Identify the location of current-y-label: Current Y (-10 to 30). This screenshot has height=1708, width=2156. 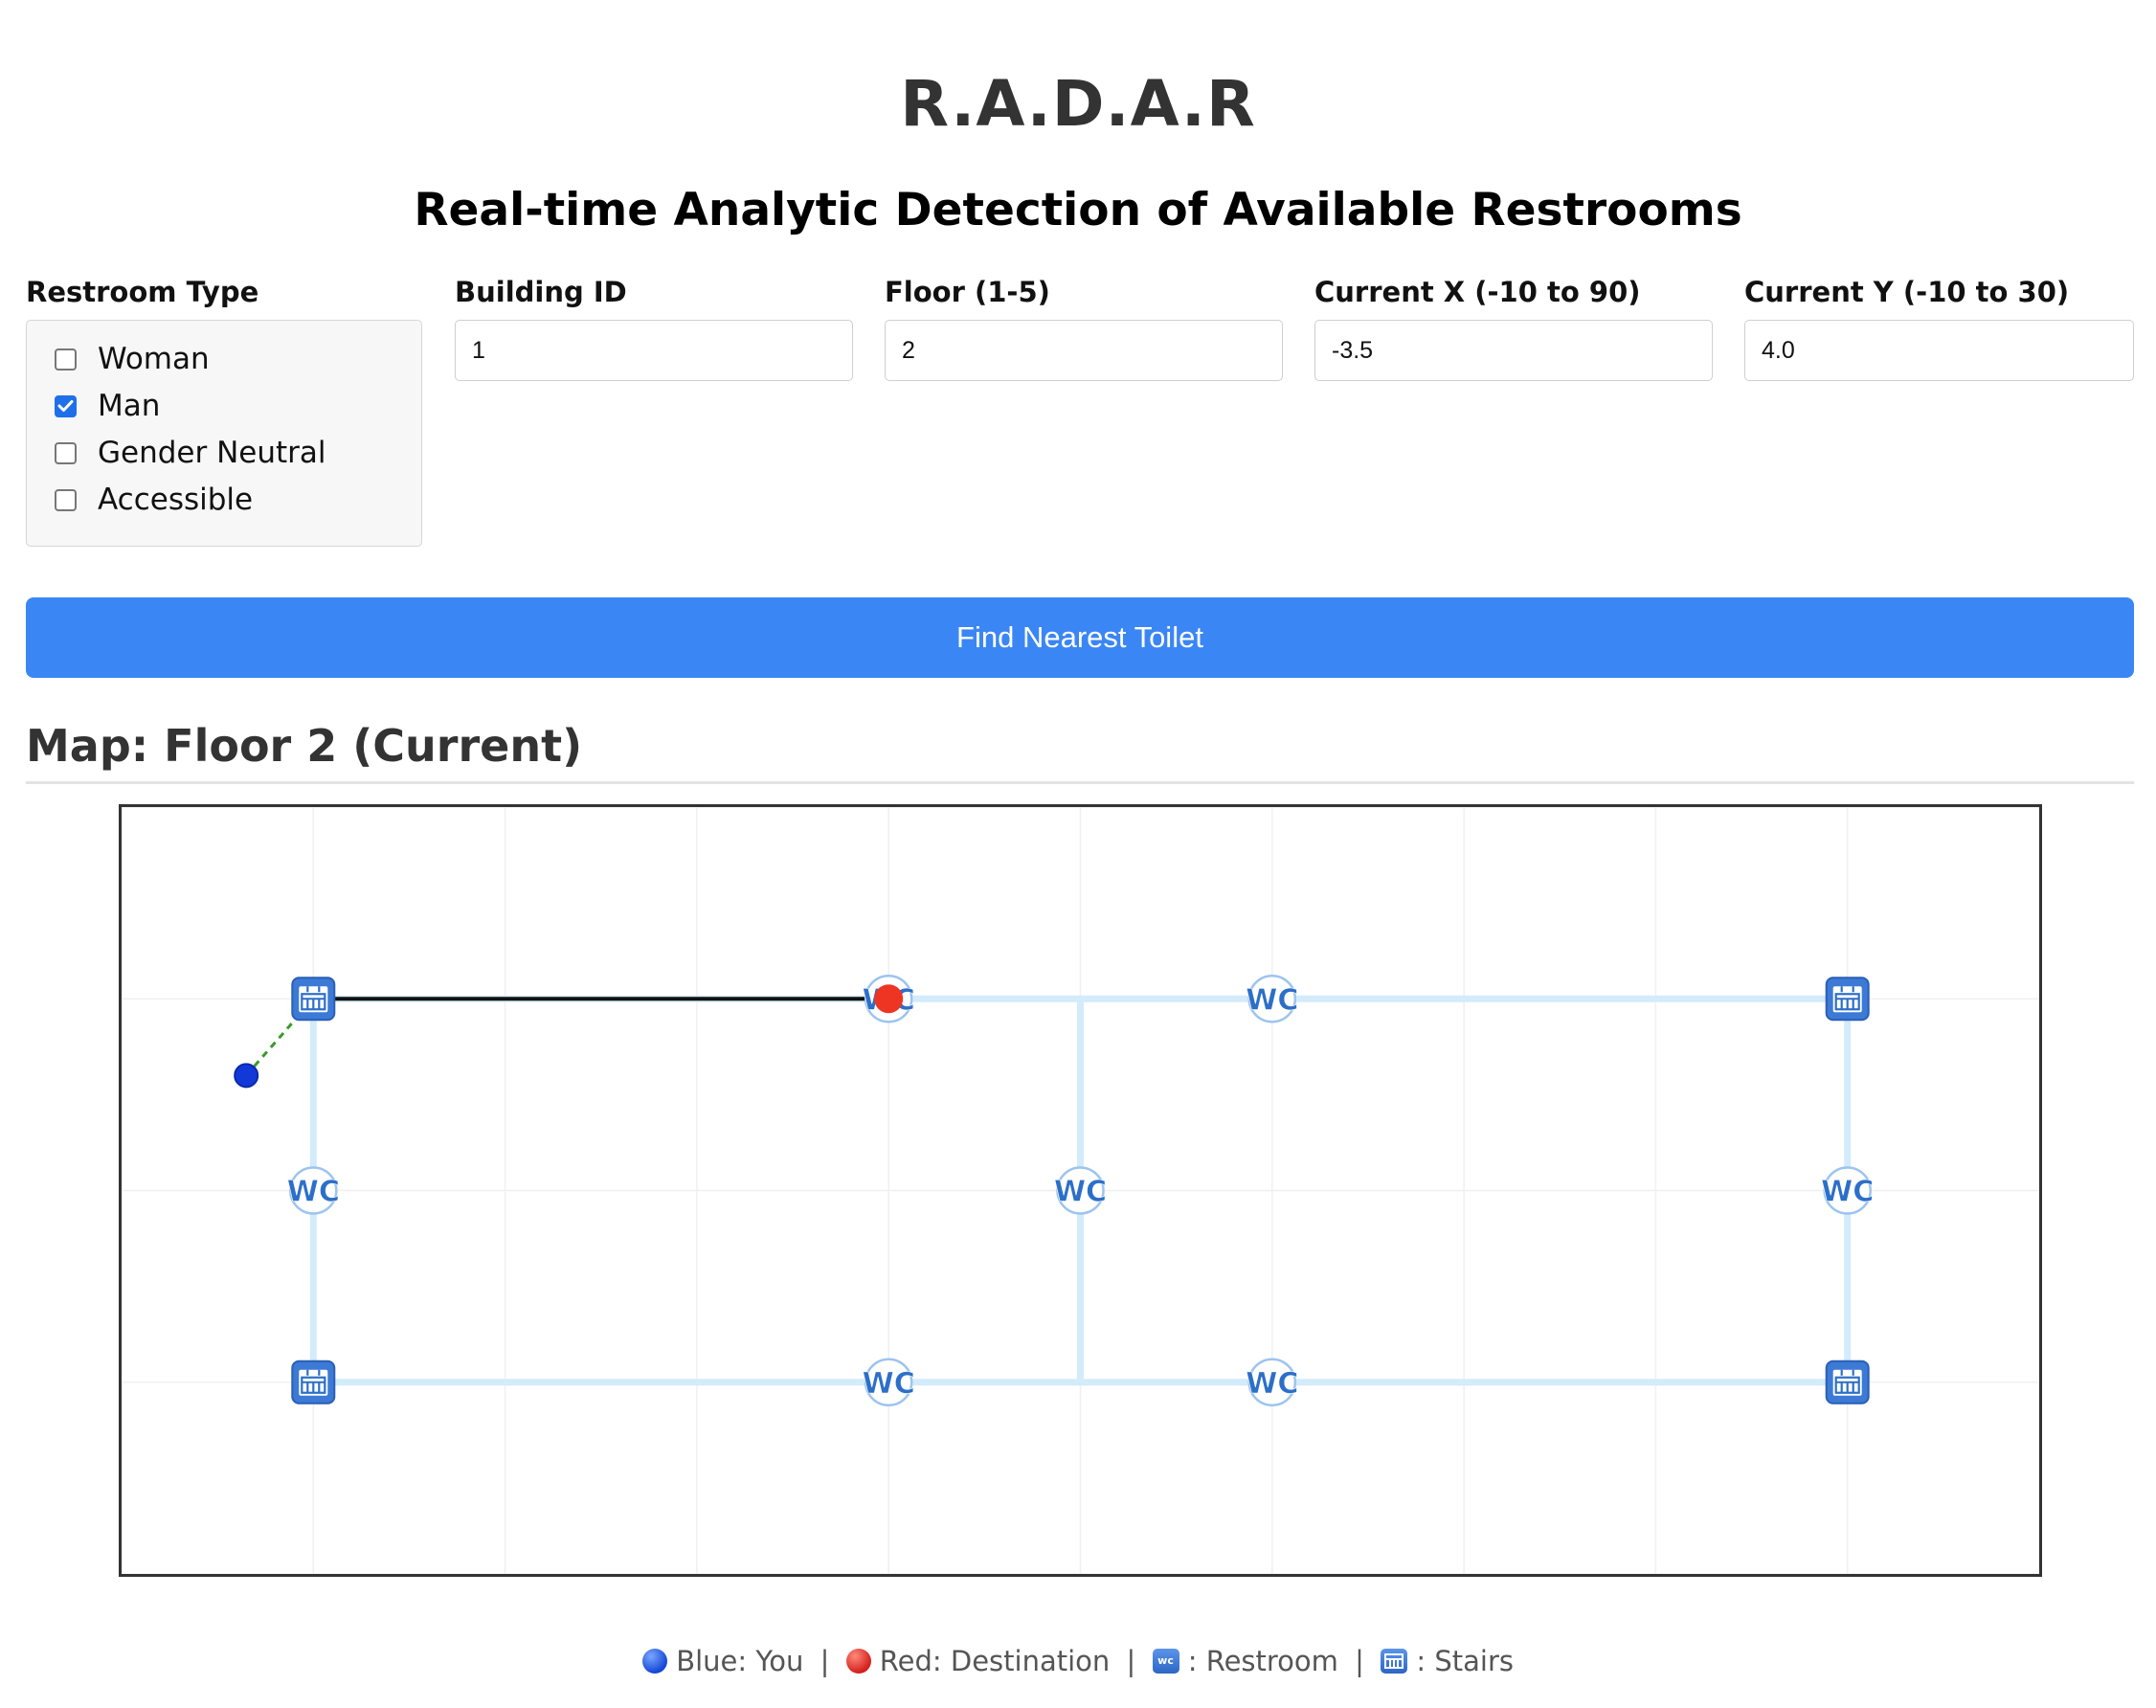
(1907, 292).